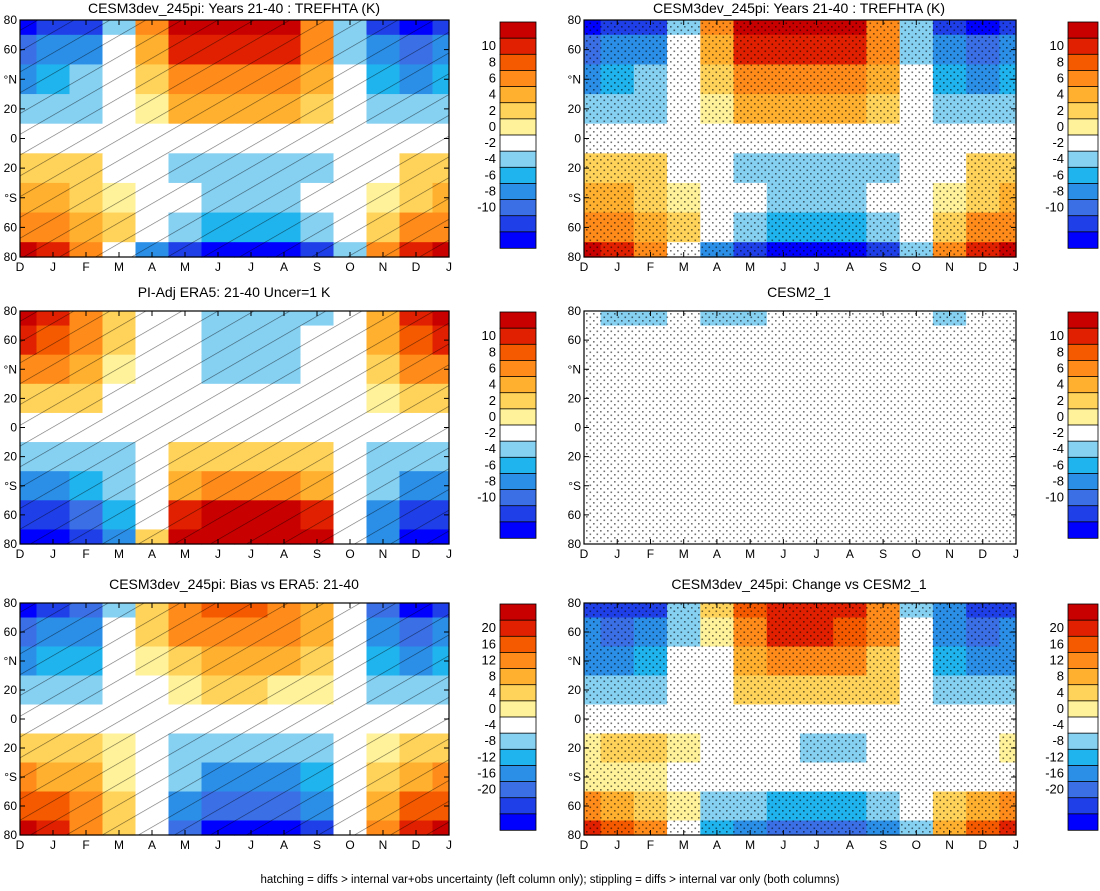 This screenshot has width=1100, height=891. Describe the element at coordinates (1058, 464) in the screenshot. I see `colorbar-label: -6` at that location.